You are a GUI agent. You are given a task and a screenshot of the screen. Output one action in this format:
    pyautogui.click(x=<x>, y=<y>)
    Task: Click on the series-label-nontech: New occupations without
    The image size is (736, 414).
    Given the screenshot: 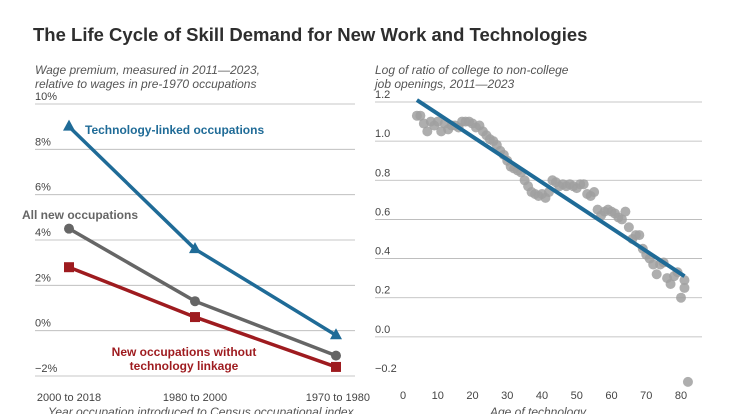 What is the action you would take?
    pyautogui.click(x=184, y=352)
    